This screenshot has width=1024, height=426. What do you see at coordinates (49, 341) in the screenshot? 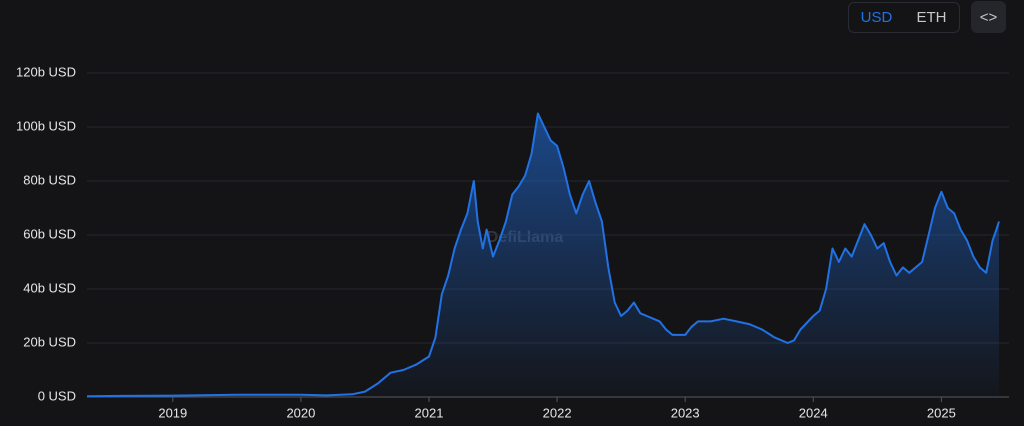
I see `y-tick-label: 20b USD` at bounding box center [49, 341].